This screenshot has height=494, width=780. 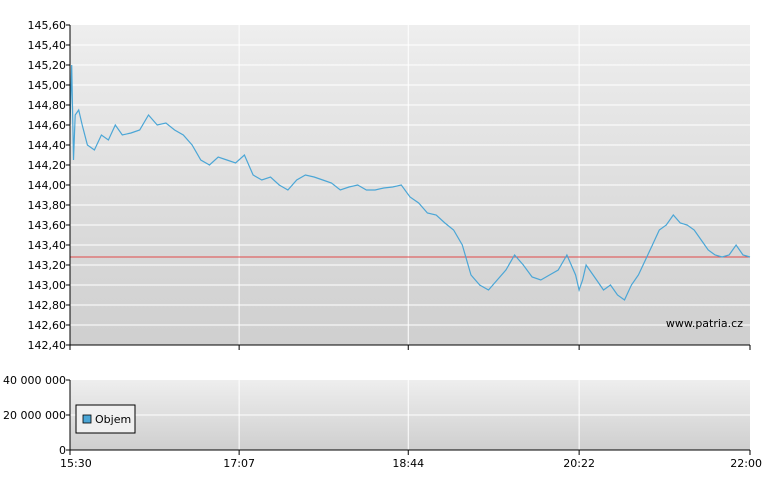 I want to click on price-y-tick-label: 143,60, so click(x=47, y=225).